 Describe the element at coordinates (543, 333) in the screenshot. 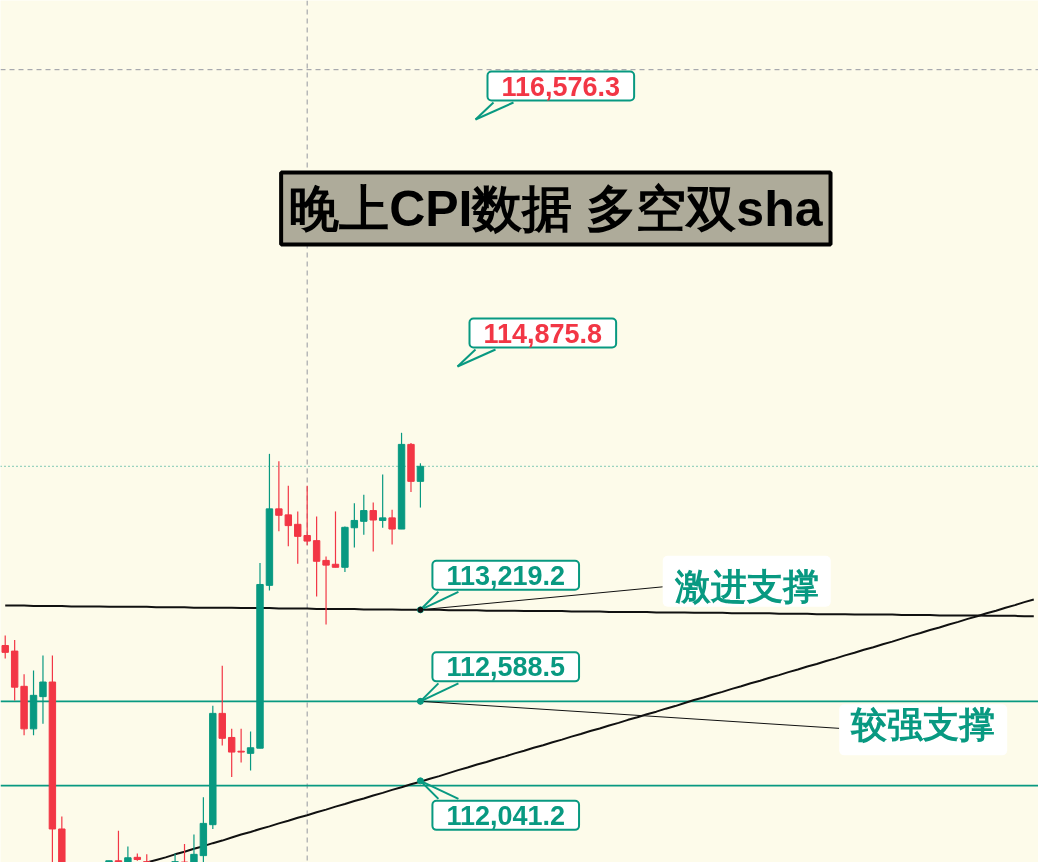

I see `text: 114,875.8` at that location.